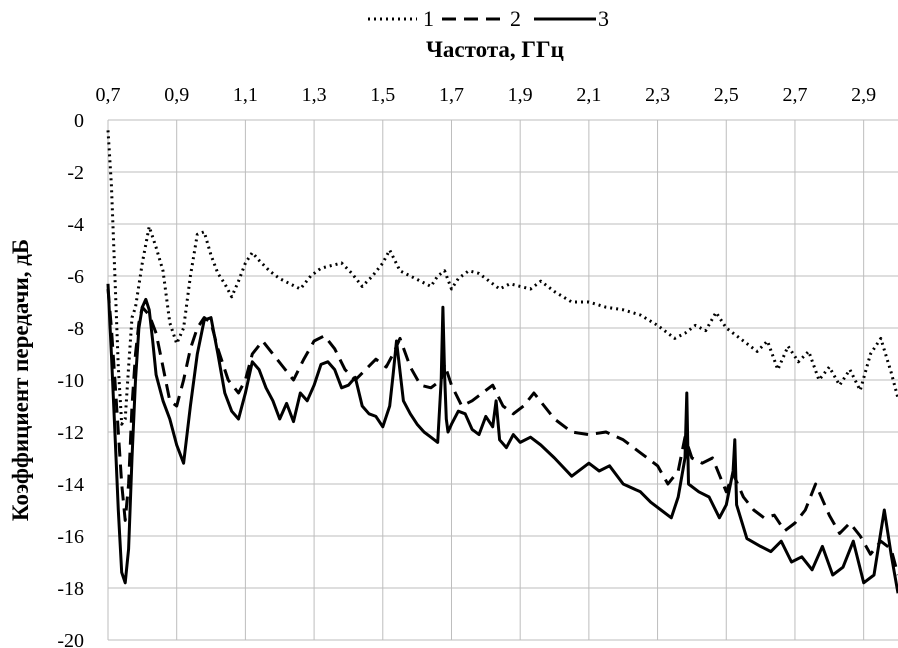  What do you see at coordinates (75, 329) in the screenshot?
I see `y-tick-label: -8` at bounding box center [75, 329].